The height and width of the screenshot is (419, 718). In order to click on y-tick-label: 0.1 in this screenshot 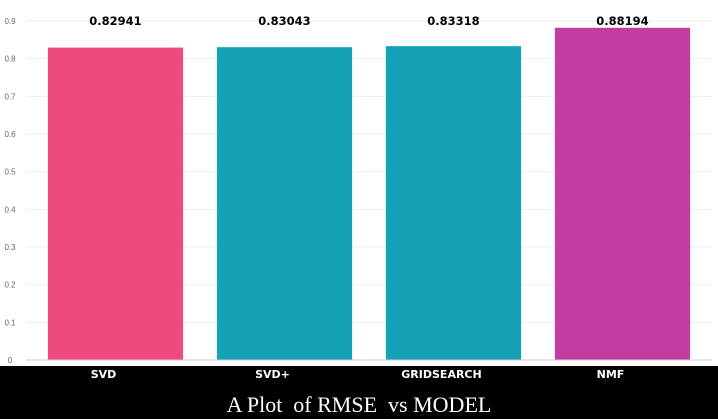, I will do `click(10, 322)`.